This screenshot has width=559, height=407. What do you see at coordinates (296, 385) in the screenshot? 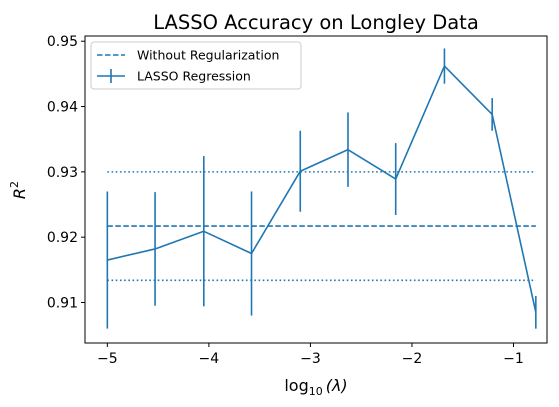
I see `x-axis-label-main: log` at bounding box center [296, 385].